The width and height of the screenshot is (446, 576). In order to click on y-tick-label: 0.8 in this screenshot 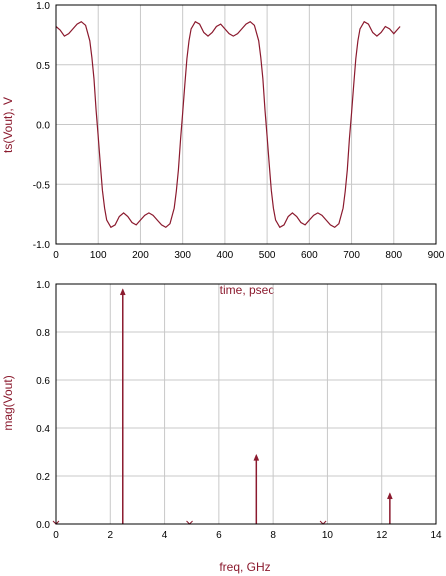, I will do `click(43, 333)`.